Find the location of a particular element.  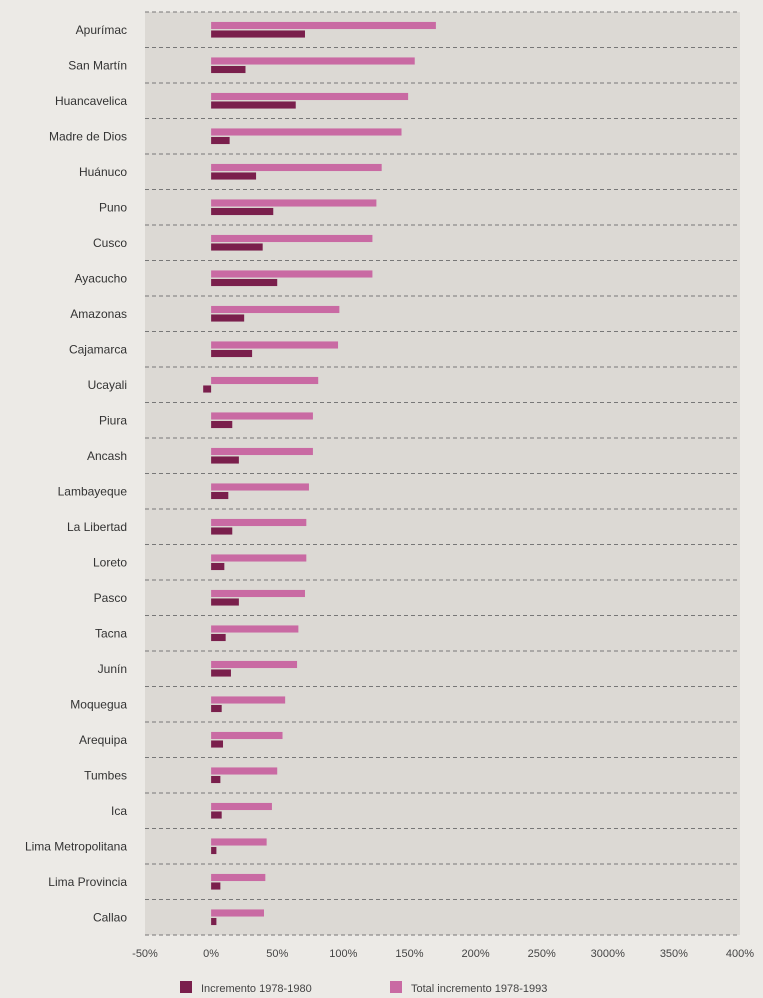

category-label: Amazonas is located at coordinates (98, 314).